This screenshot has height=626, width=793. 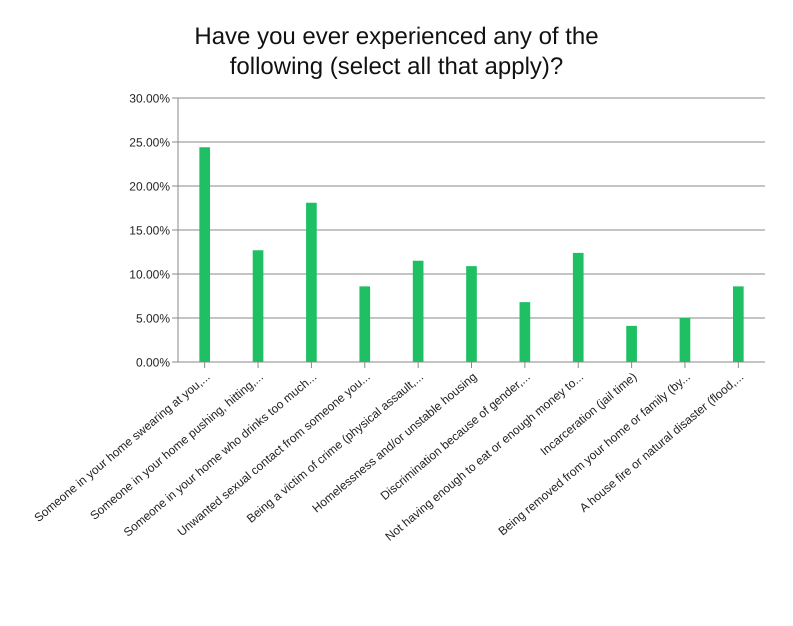 I want to click on y-tick-label: 25.00%, so click(x=149, y=142).